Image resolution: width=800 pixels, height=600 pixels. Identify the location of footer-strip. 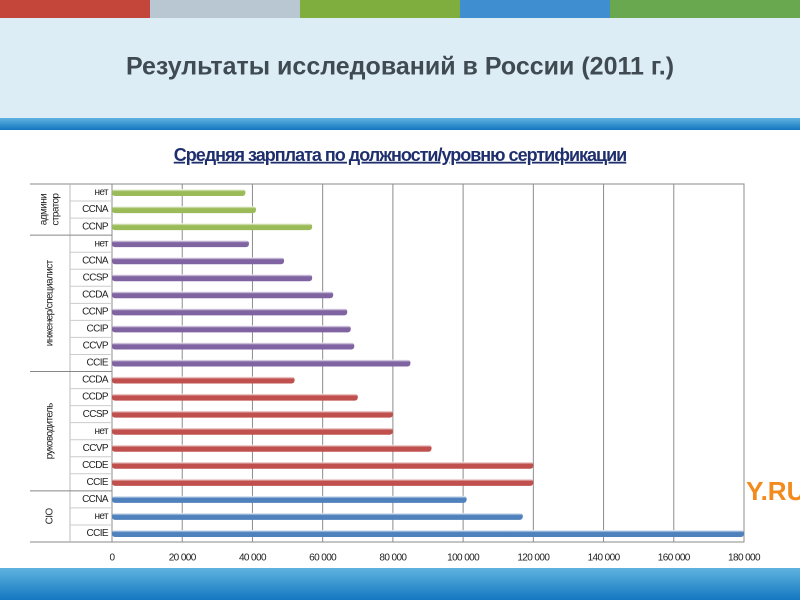
(400, 584).